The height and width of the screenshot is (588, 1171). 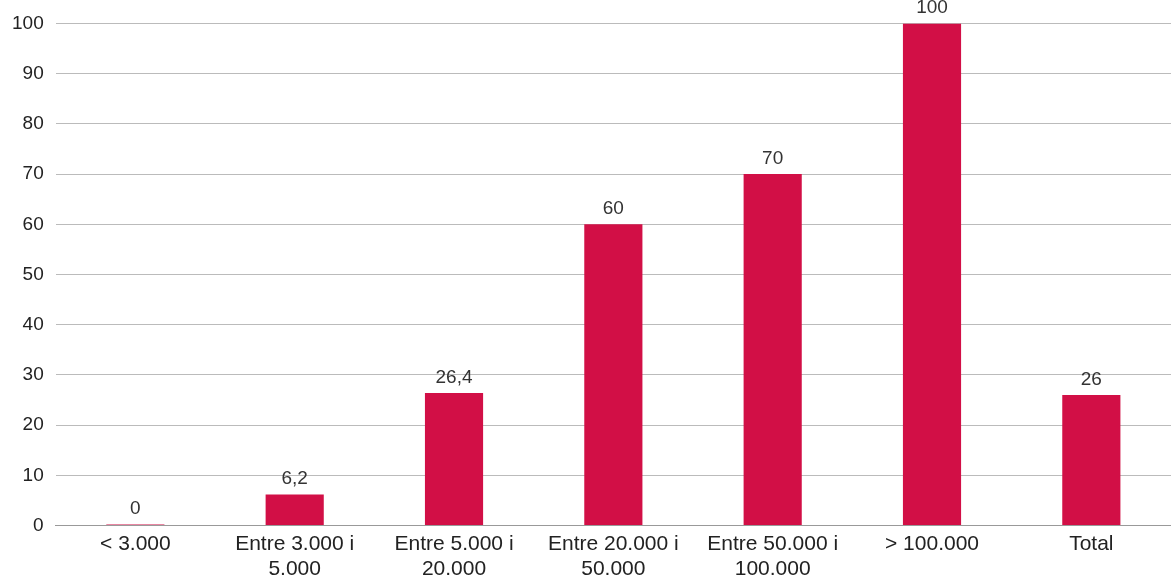 What do you see at coordinates (33, 123) in the screenshot?
I see `y-tick-label: 80` at bounding box center [33, 123].